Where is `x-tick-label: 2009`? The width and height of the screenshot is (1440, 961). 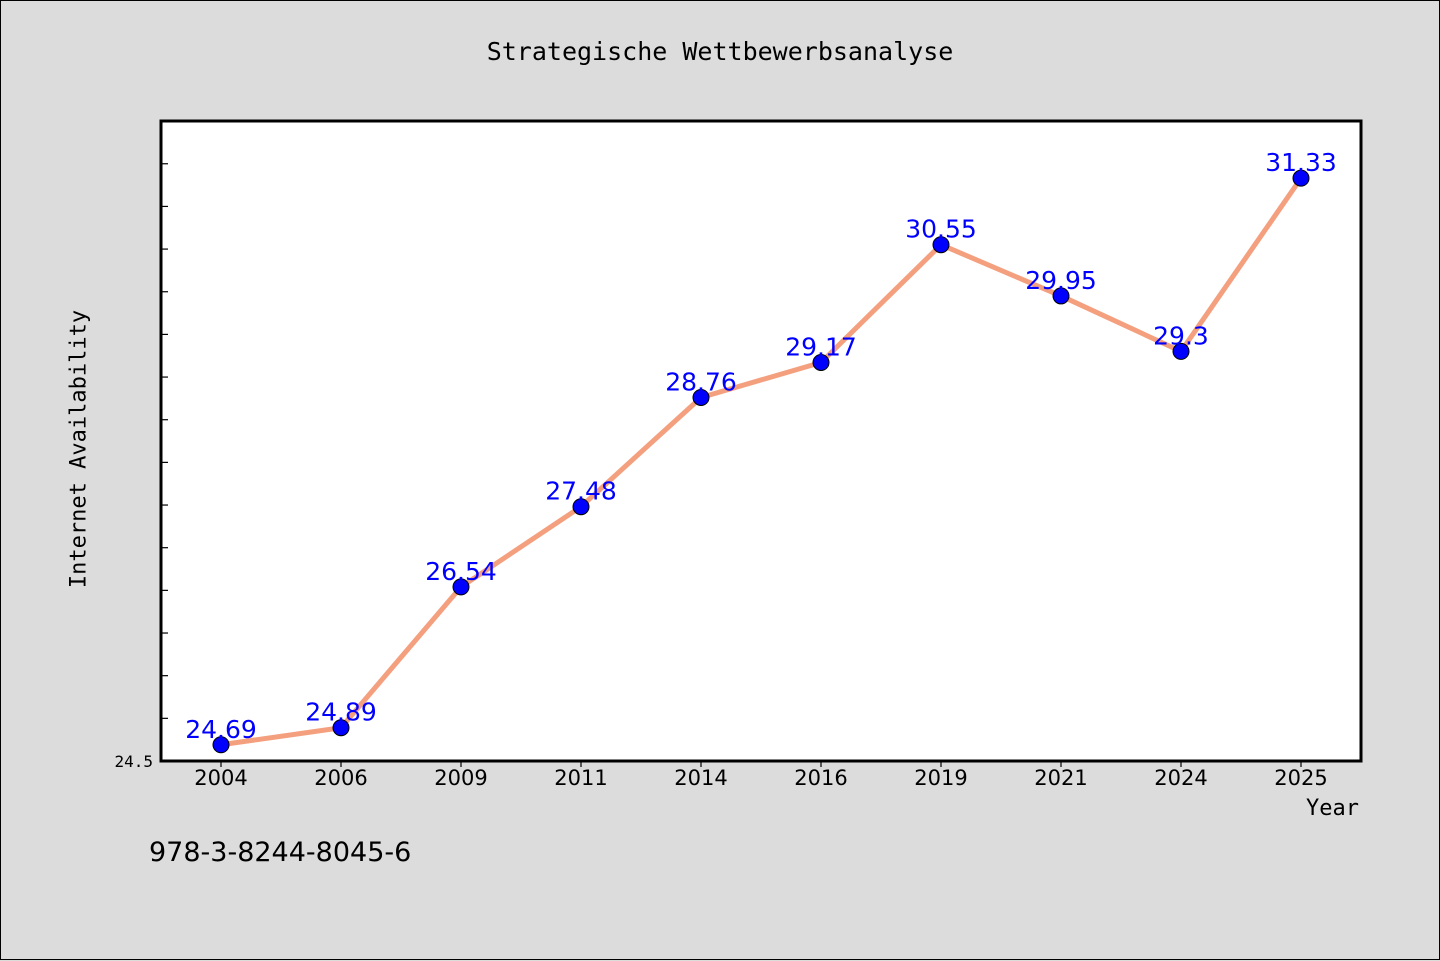
x-tick-label: 2009 is located at coordinates (460, 778).